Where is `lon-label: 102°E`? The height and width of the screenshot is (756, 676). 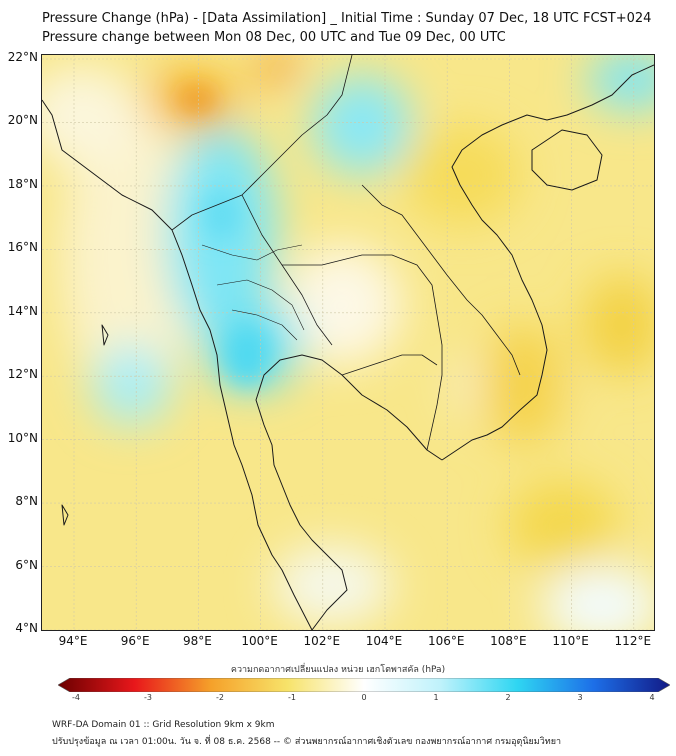
lon-label: 102°E is located at coordinates (322, 641).